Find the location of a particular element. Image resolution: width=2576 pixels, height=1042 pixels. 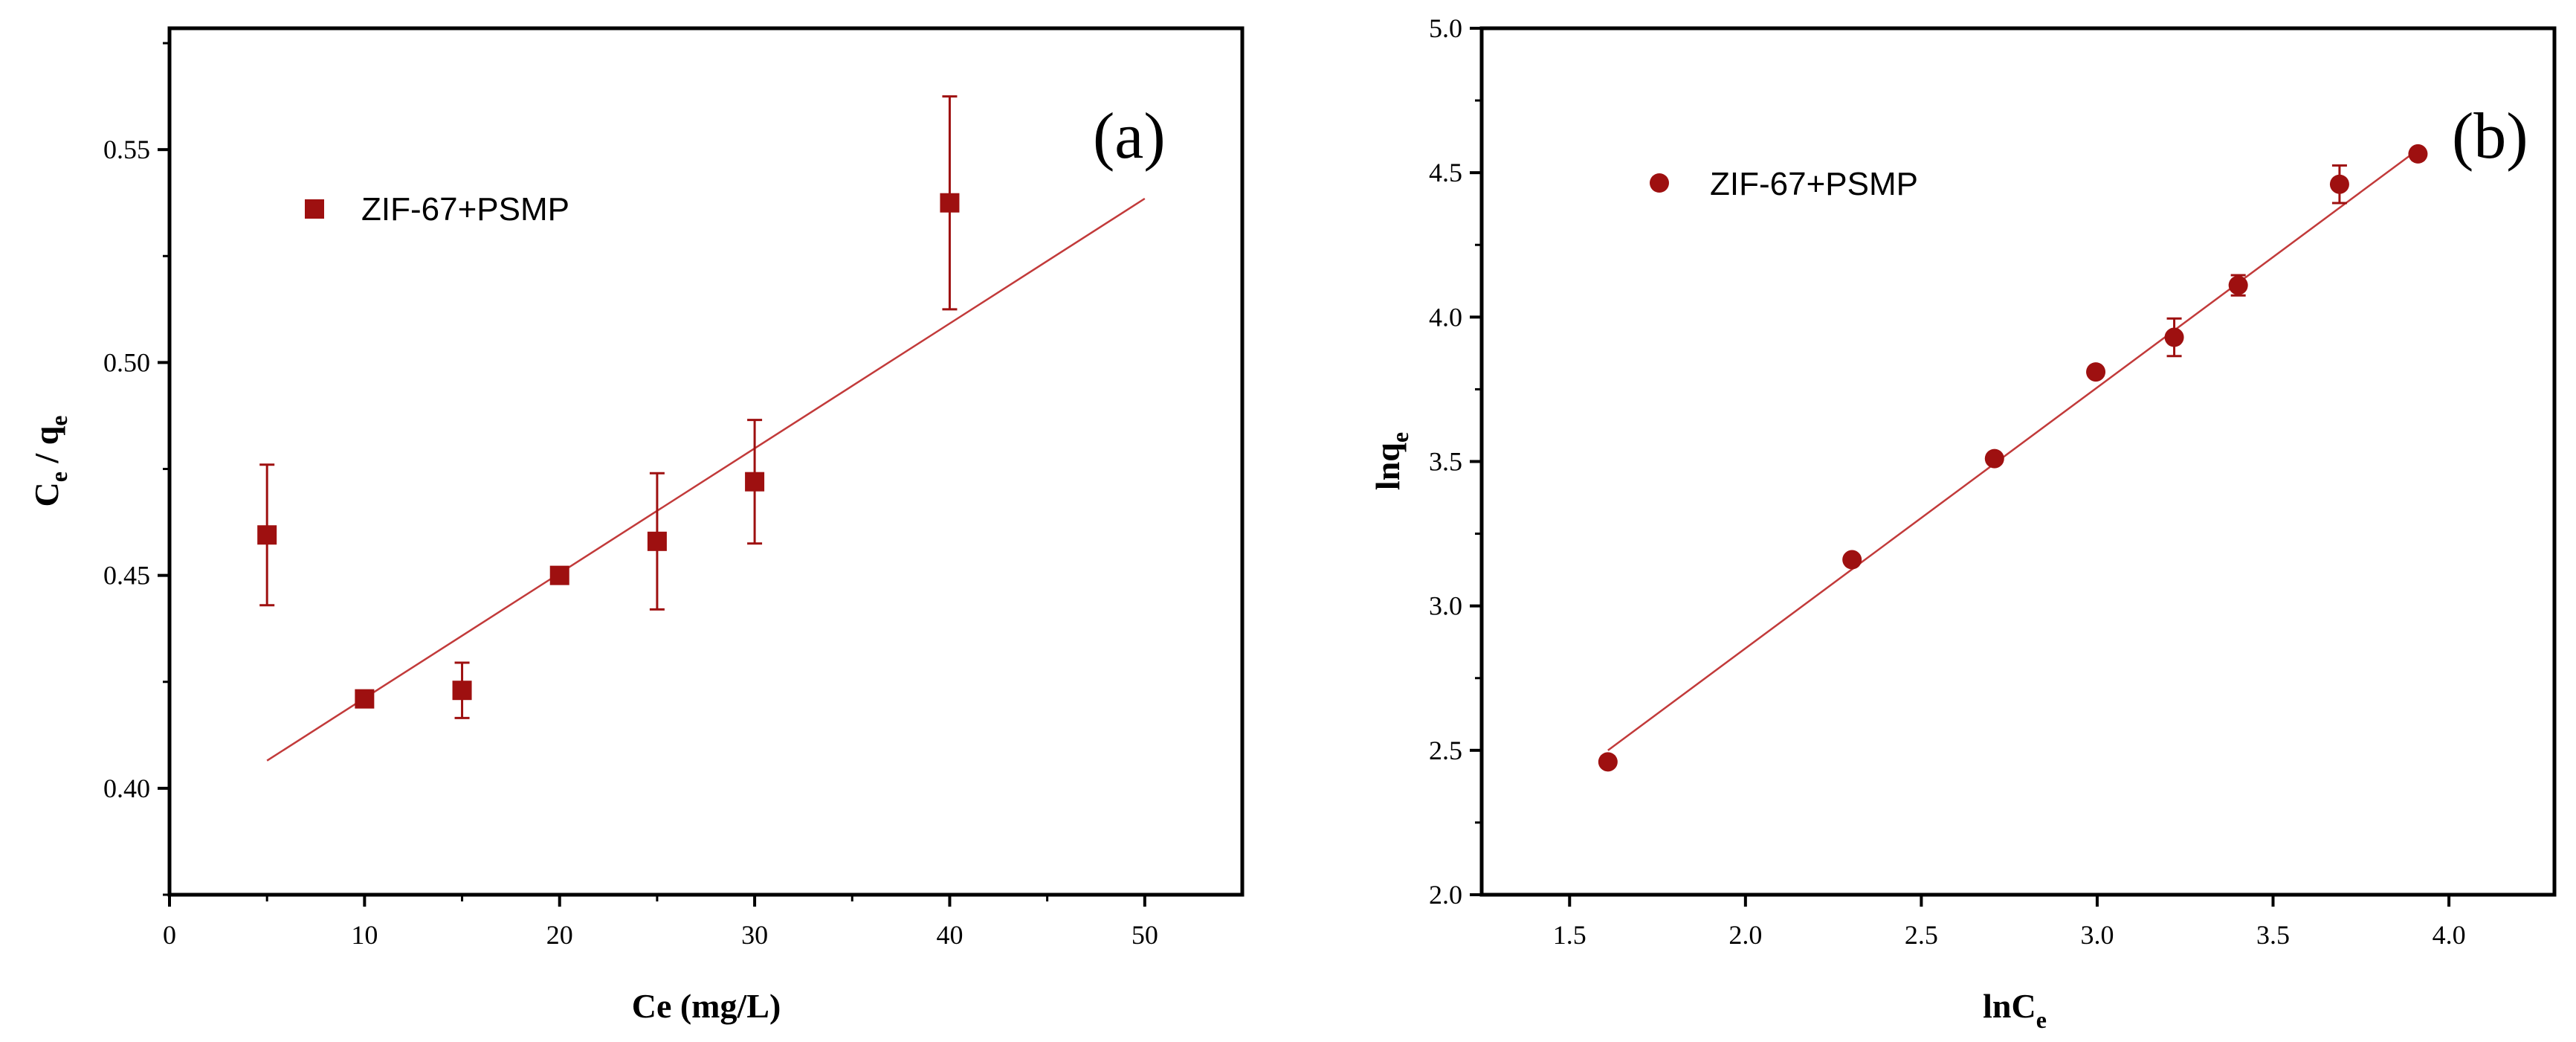

panel-label-b: (b) is located at coordinates (2490, 136).